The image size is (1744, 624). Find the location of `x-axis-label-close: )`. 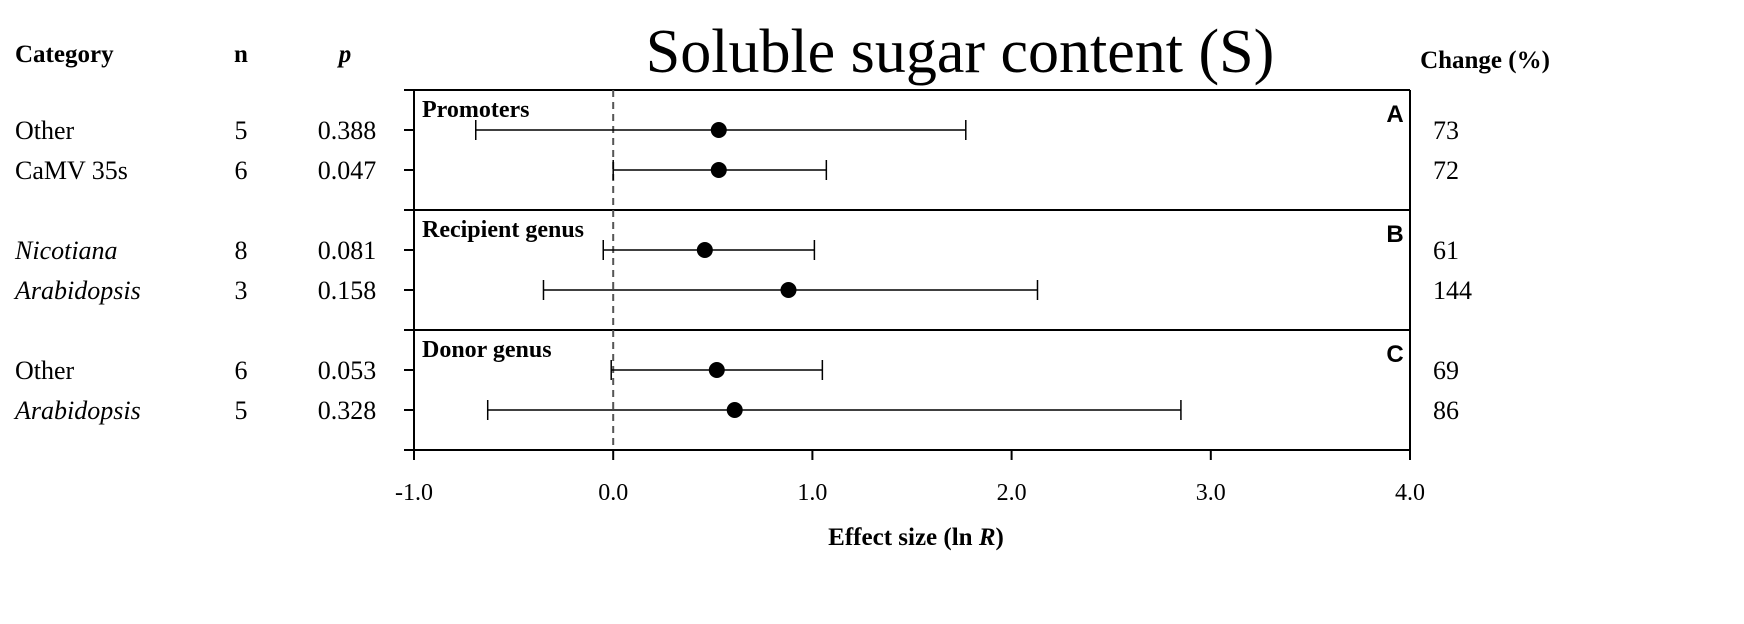

x-axis-label-close: ) is located at coordinates (1000, 537).